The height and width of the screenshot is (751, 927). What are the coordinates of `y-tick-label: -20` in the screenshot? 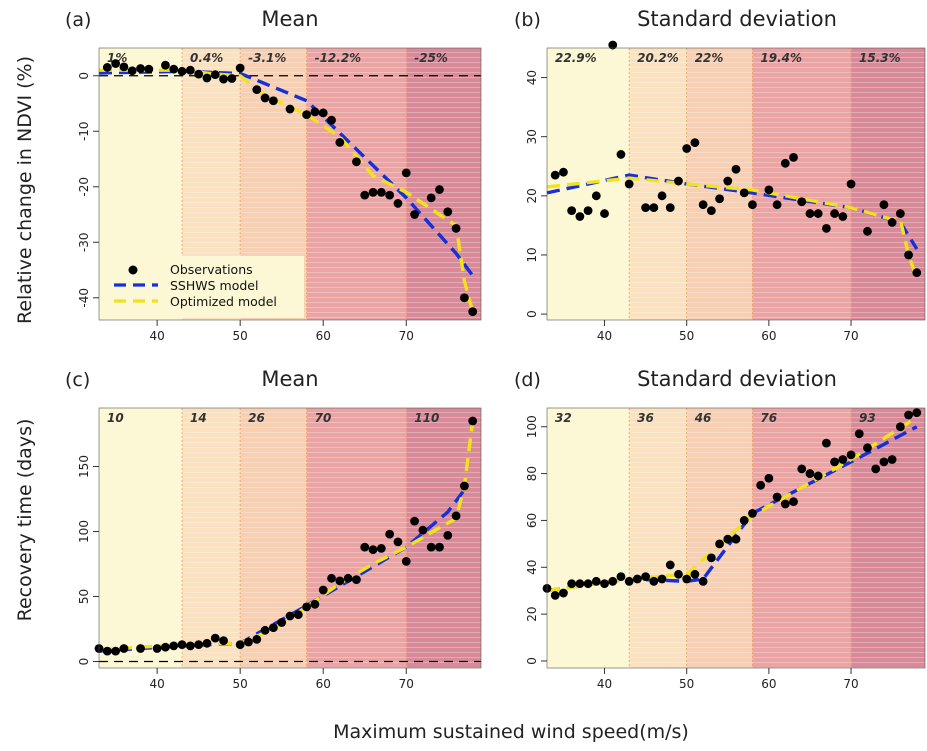 It's located at (84, 187).